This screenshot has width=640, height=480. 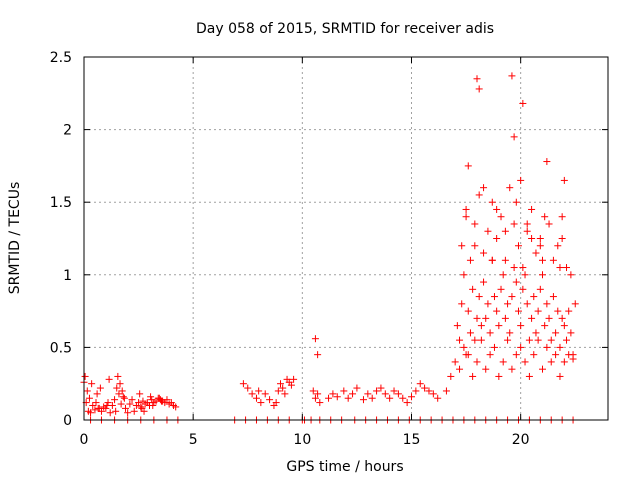 I want to click on y-tick-label: 1, so click(x=67, y=276).